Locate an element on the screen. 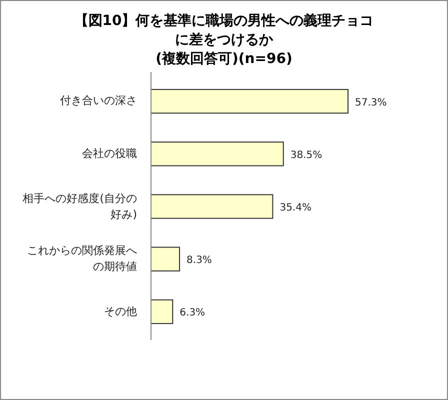 The height and width of the screenshot is (400, 448). data-label: 6.3% is located at coordinates (193, 313).